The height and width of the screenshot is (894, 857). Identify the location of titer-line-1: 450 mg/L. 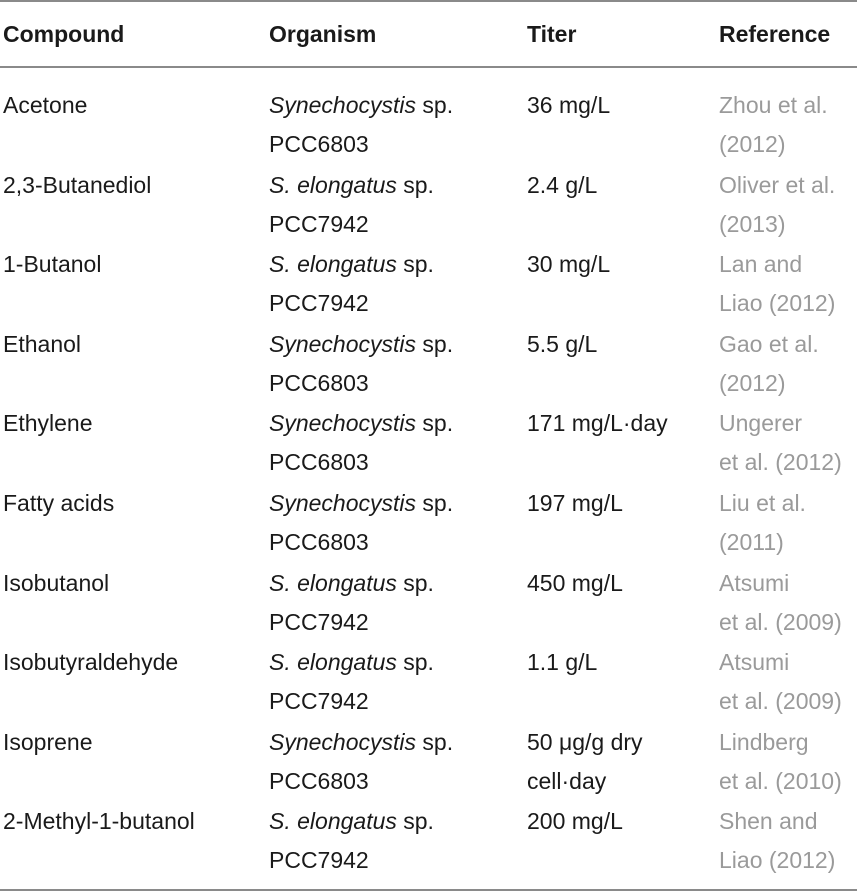
(575, 582).